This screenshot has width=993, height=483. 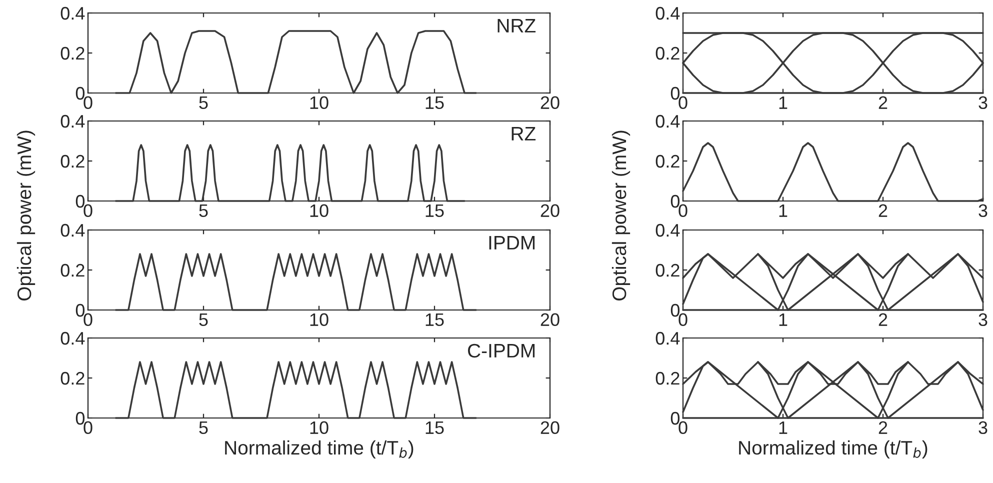 What do you see at coordinates (517, 25) in the screenshot?
I see `annotation: NRZ` at bounding box center [517, 25].